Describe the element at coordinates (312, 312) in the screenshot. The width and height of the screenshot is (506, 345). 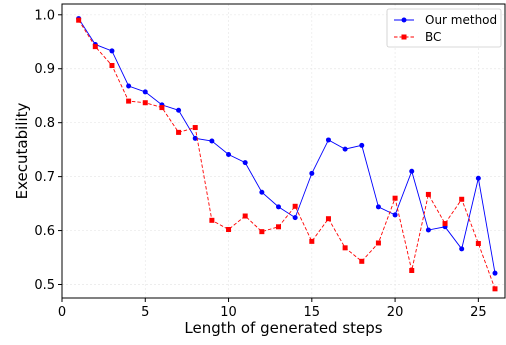
I see `x-tick-label: 15` at that location.